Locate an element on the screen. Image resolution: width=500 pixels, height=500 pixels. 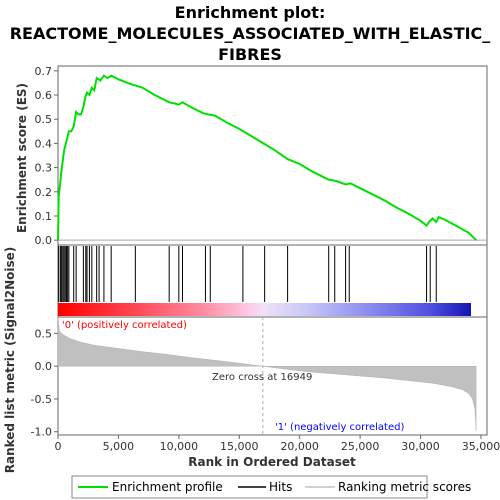
es-tick-label-0: 0.0 is located at coordinates (44, 240).